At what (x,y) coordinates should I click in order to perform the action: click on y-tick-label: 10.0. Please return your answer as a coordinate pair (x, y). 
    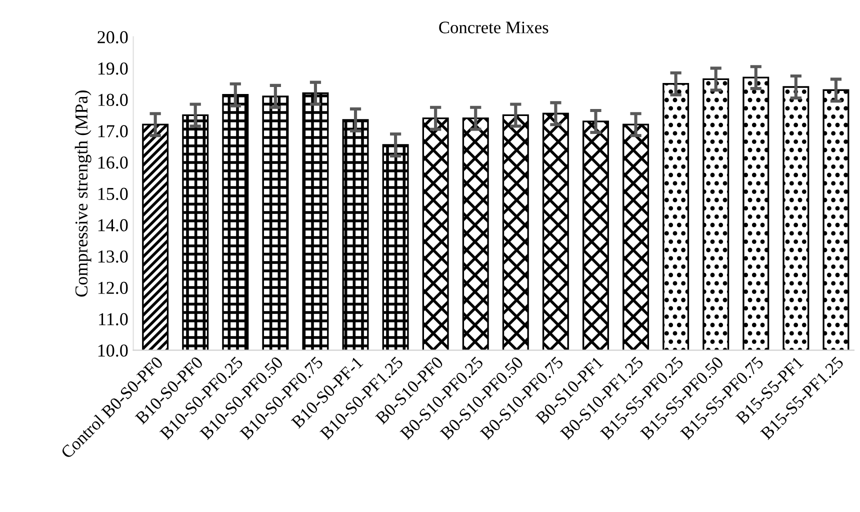
    Looking at the image, I should click on (113, 350).